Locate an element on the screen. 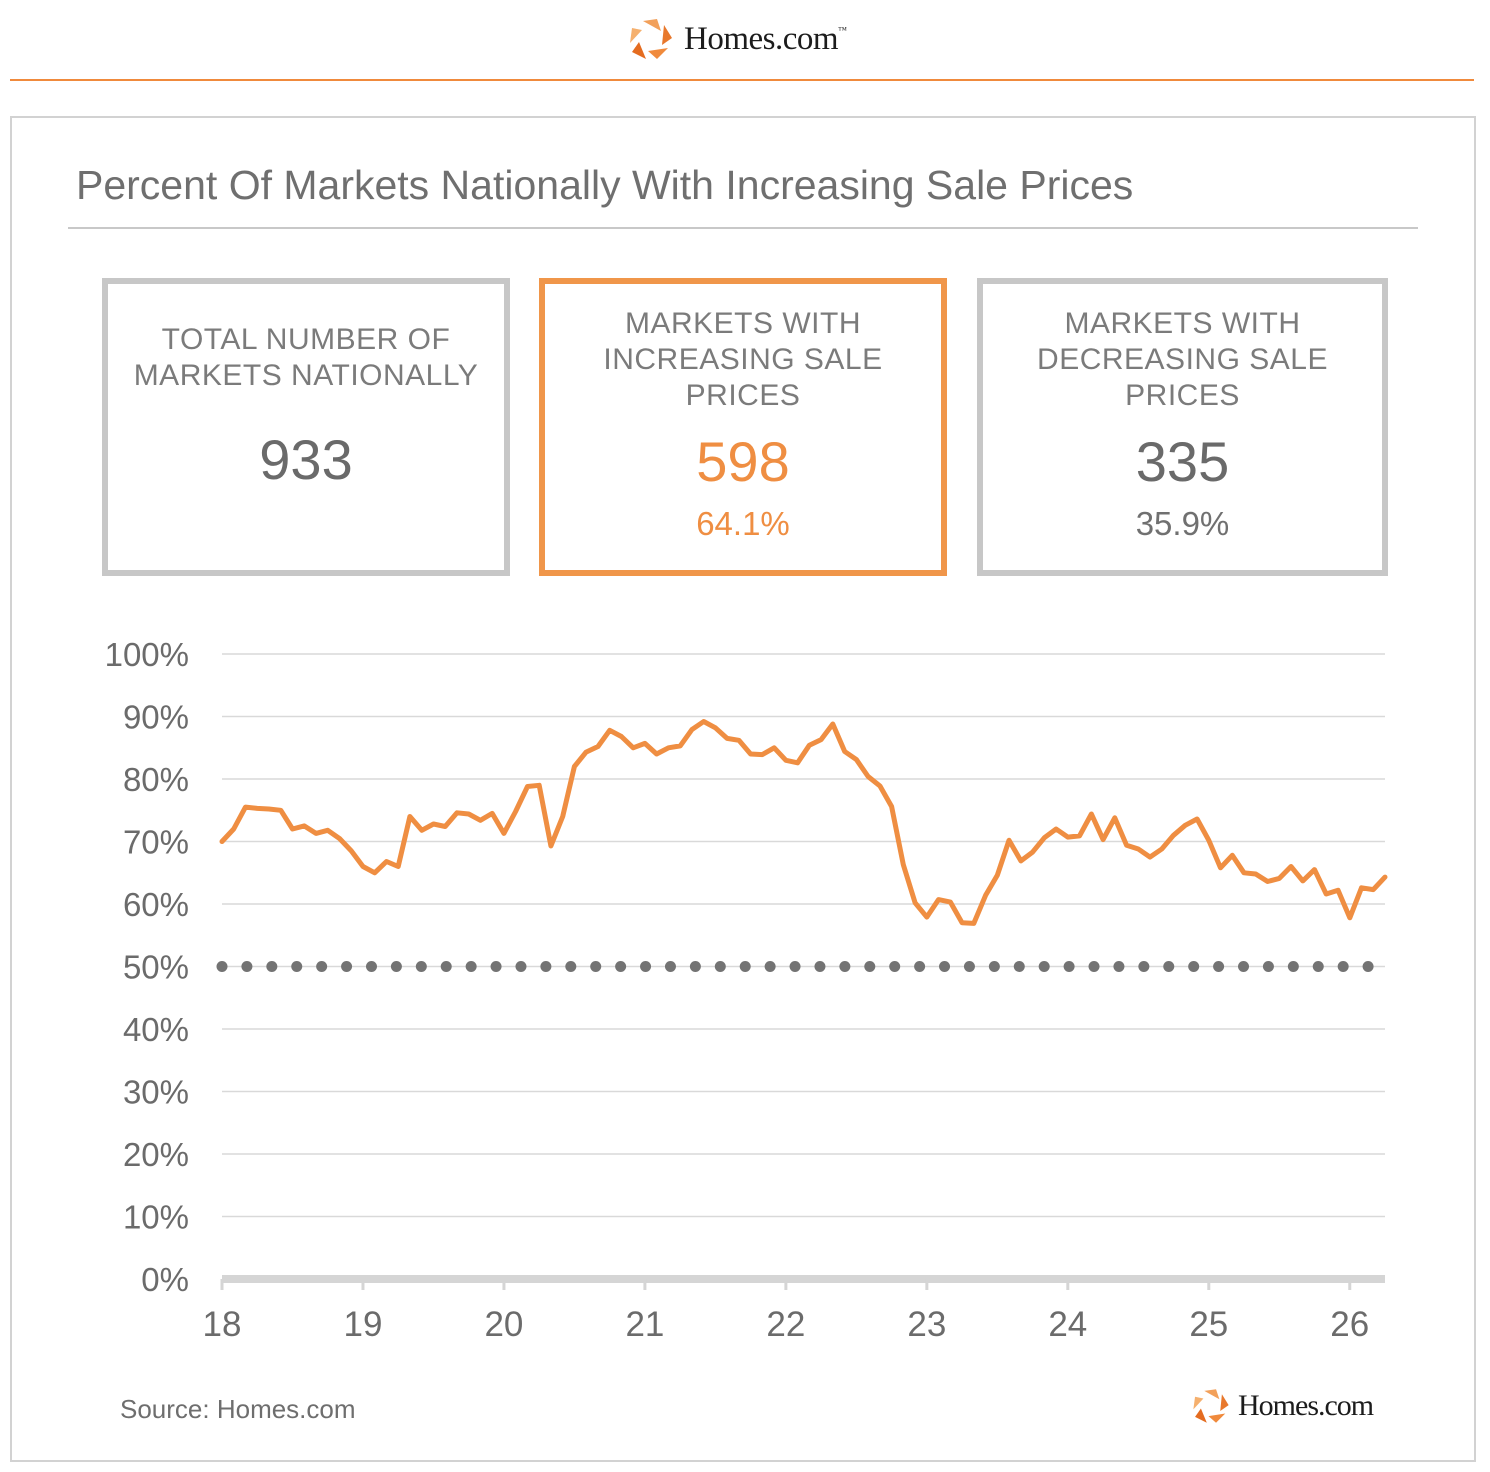 The image size is (1490, 1472). top-header: Homes.com™ is located at coordinates (745, 41).